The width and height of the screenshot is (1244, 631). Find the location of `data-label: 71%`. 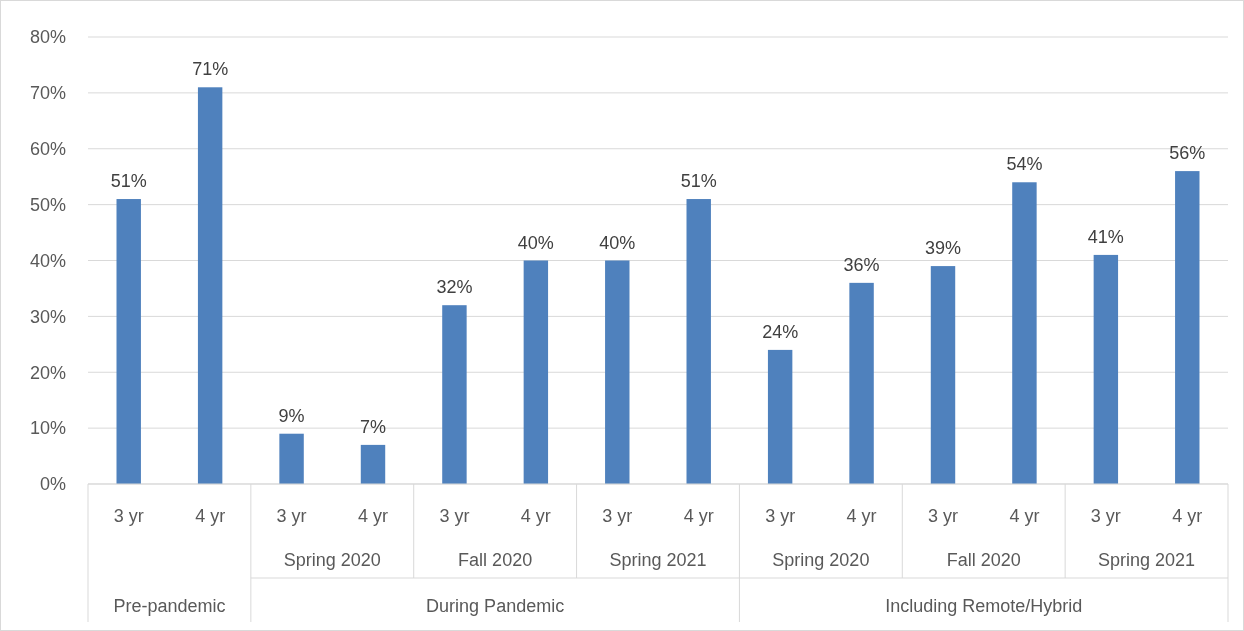

data-label: 71% is located at coordinates (210, 69).